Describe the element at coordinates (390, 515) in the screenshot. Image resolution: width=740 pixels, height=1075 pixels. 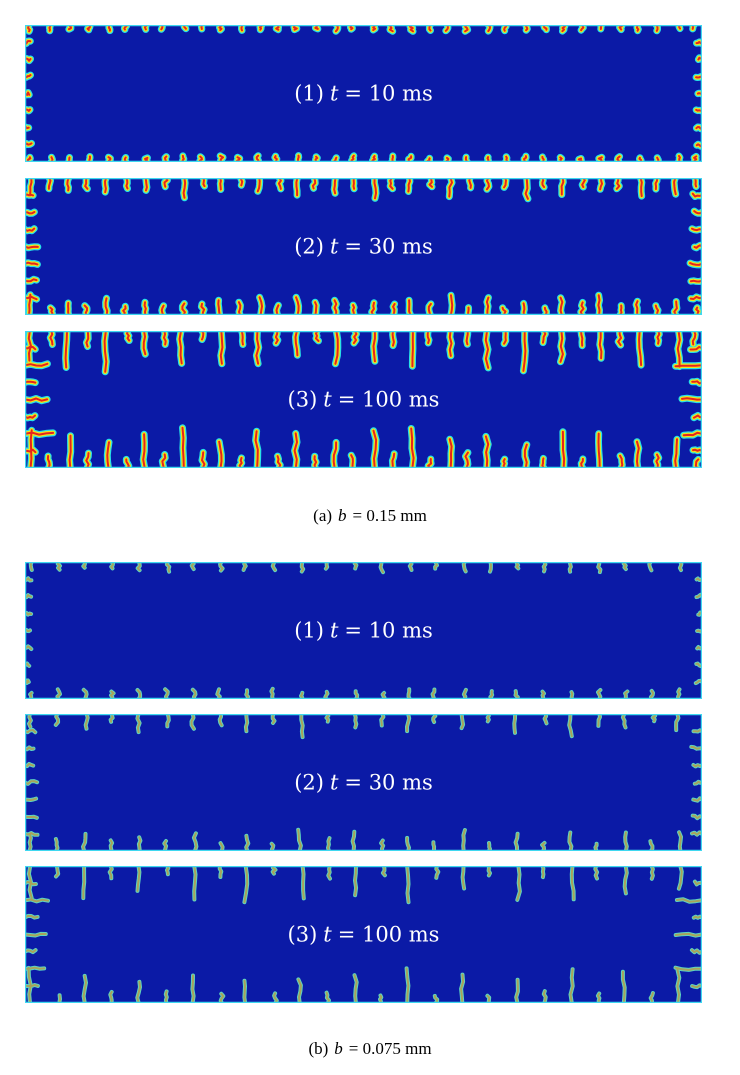
I see `label-expression: = 0.15 mm` at that location.